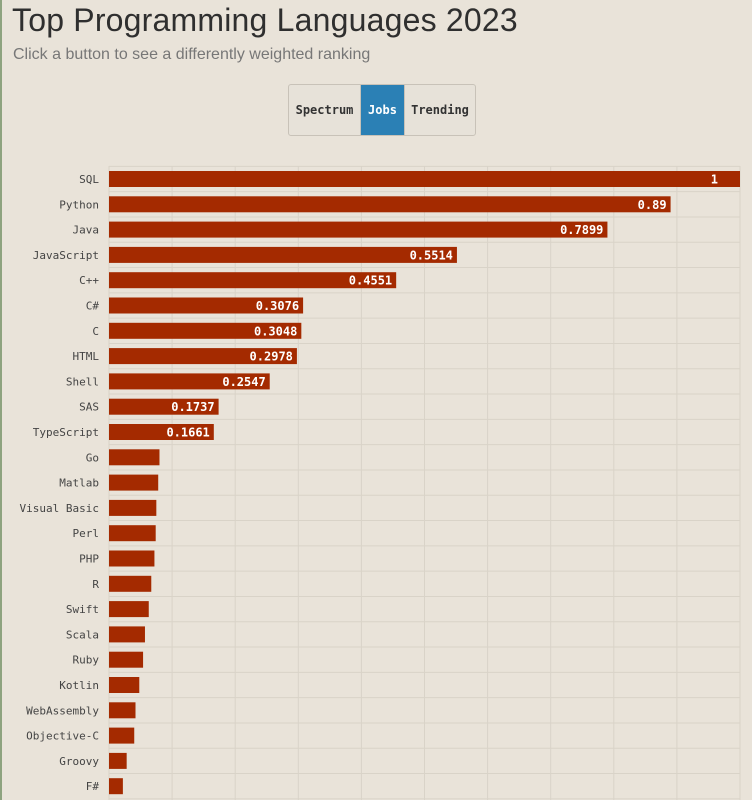 The width and height of the screenshot is (752, 800). Describe the element at coordinates (714, 180) in the screenshot. I see `value-label: 1` at that location.